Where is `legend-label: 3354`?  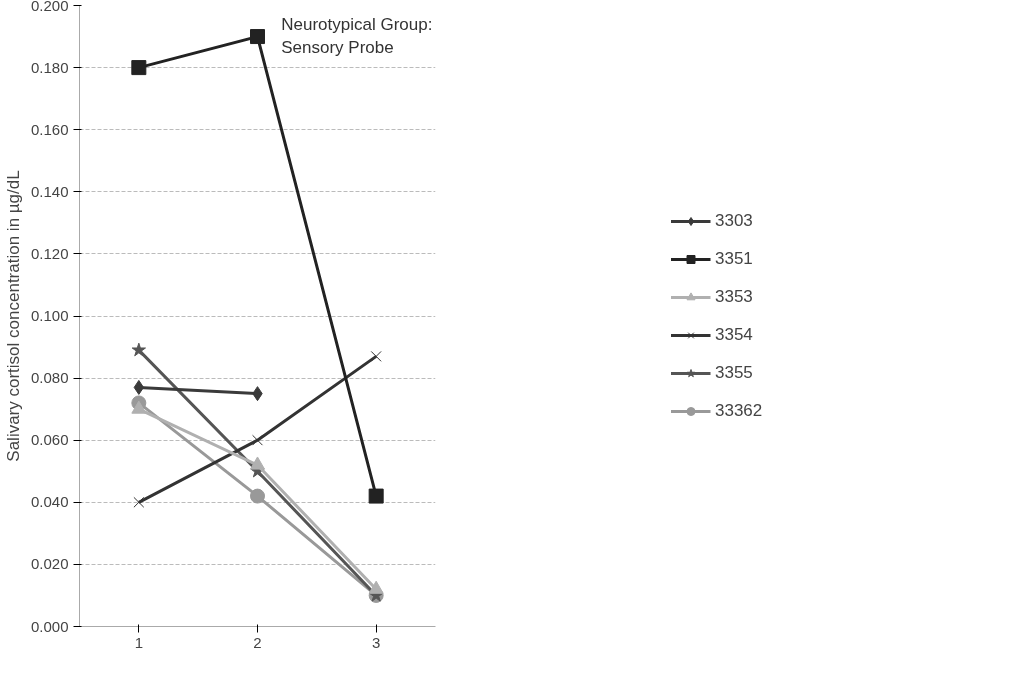
legend-label: 3354 is located at coordinates (734, 334).